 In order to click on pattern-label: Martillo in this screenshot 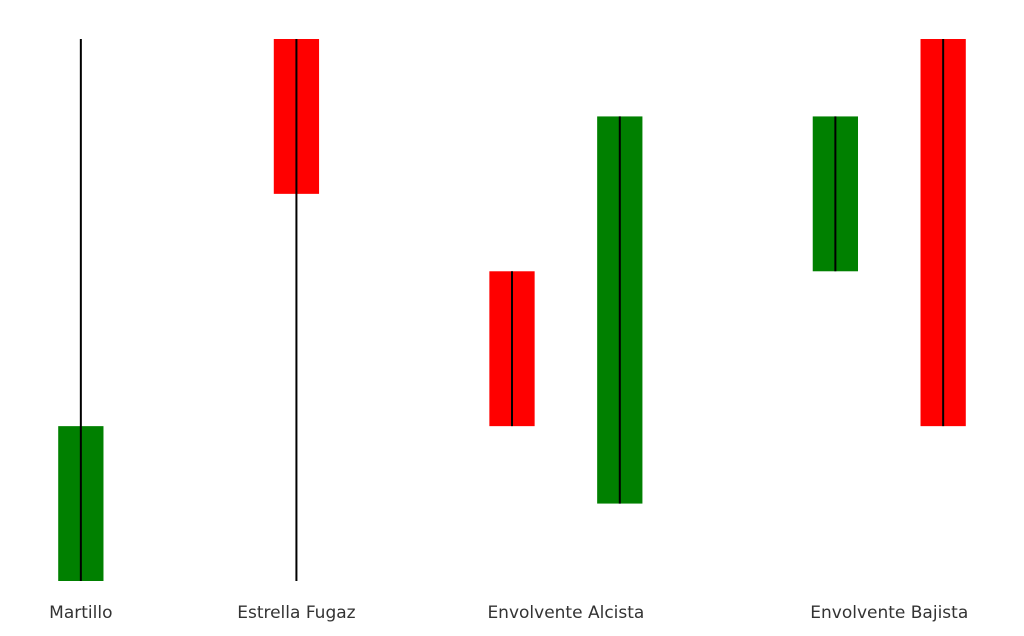, I will do `click(80, 613)`.